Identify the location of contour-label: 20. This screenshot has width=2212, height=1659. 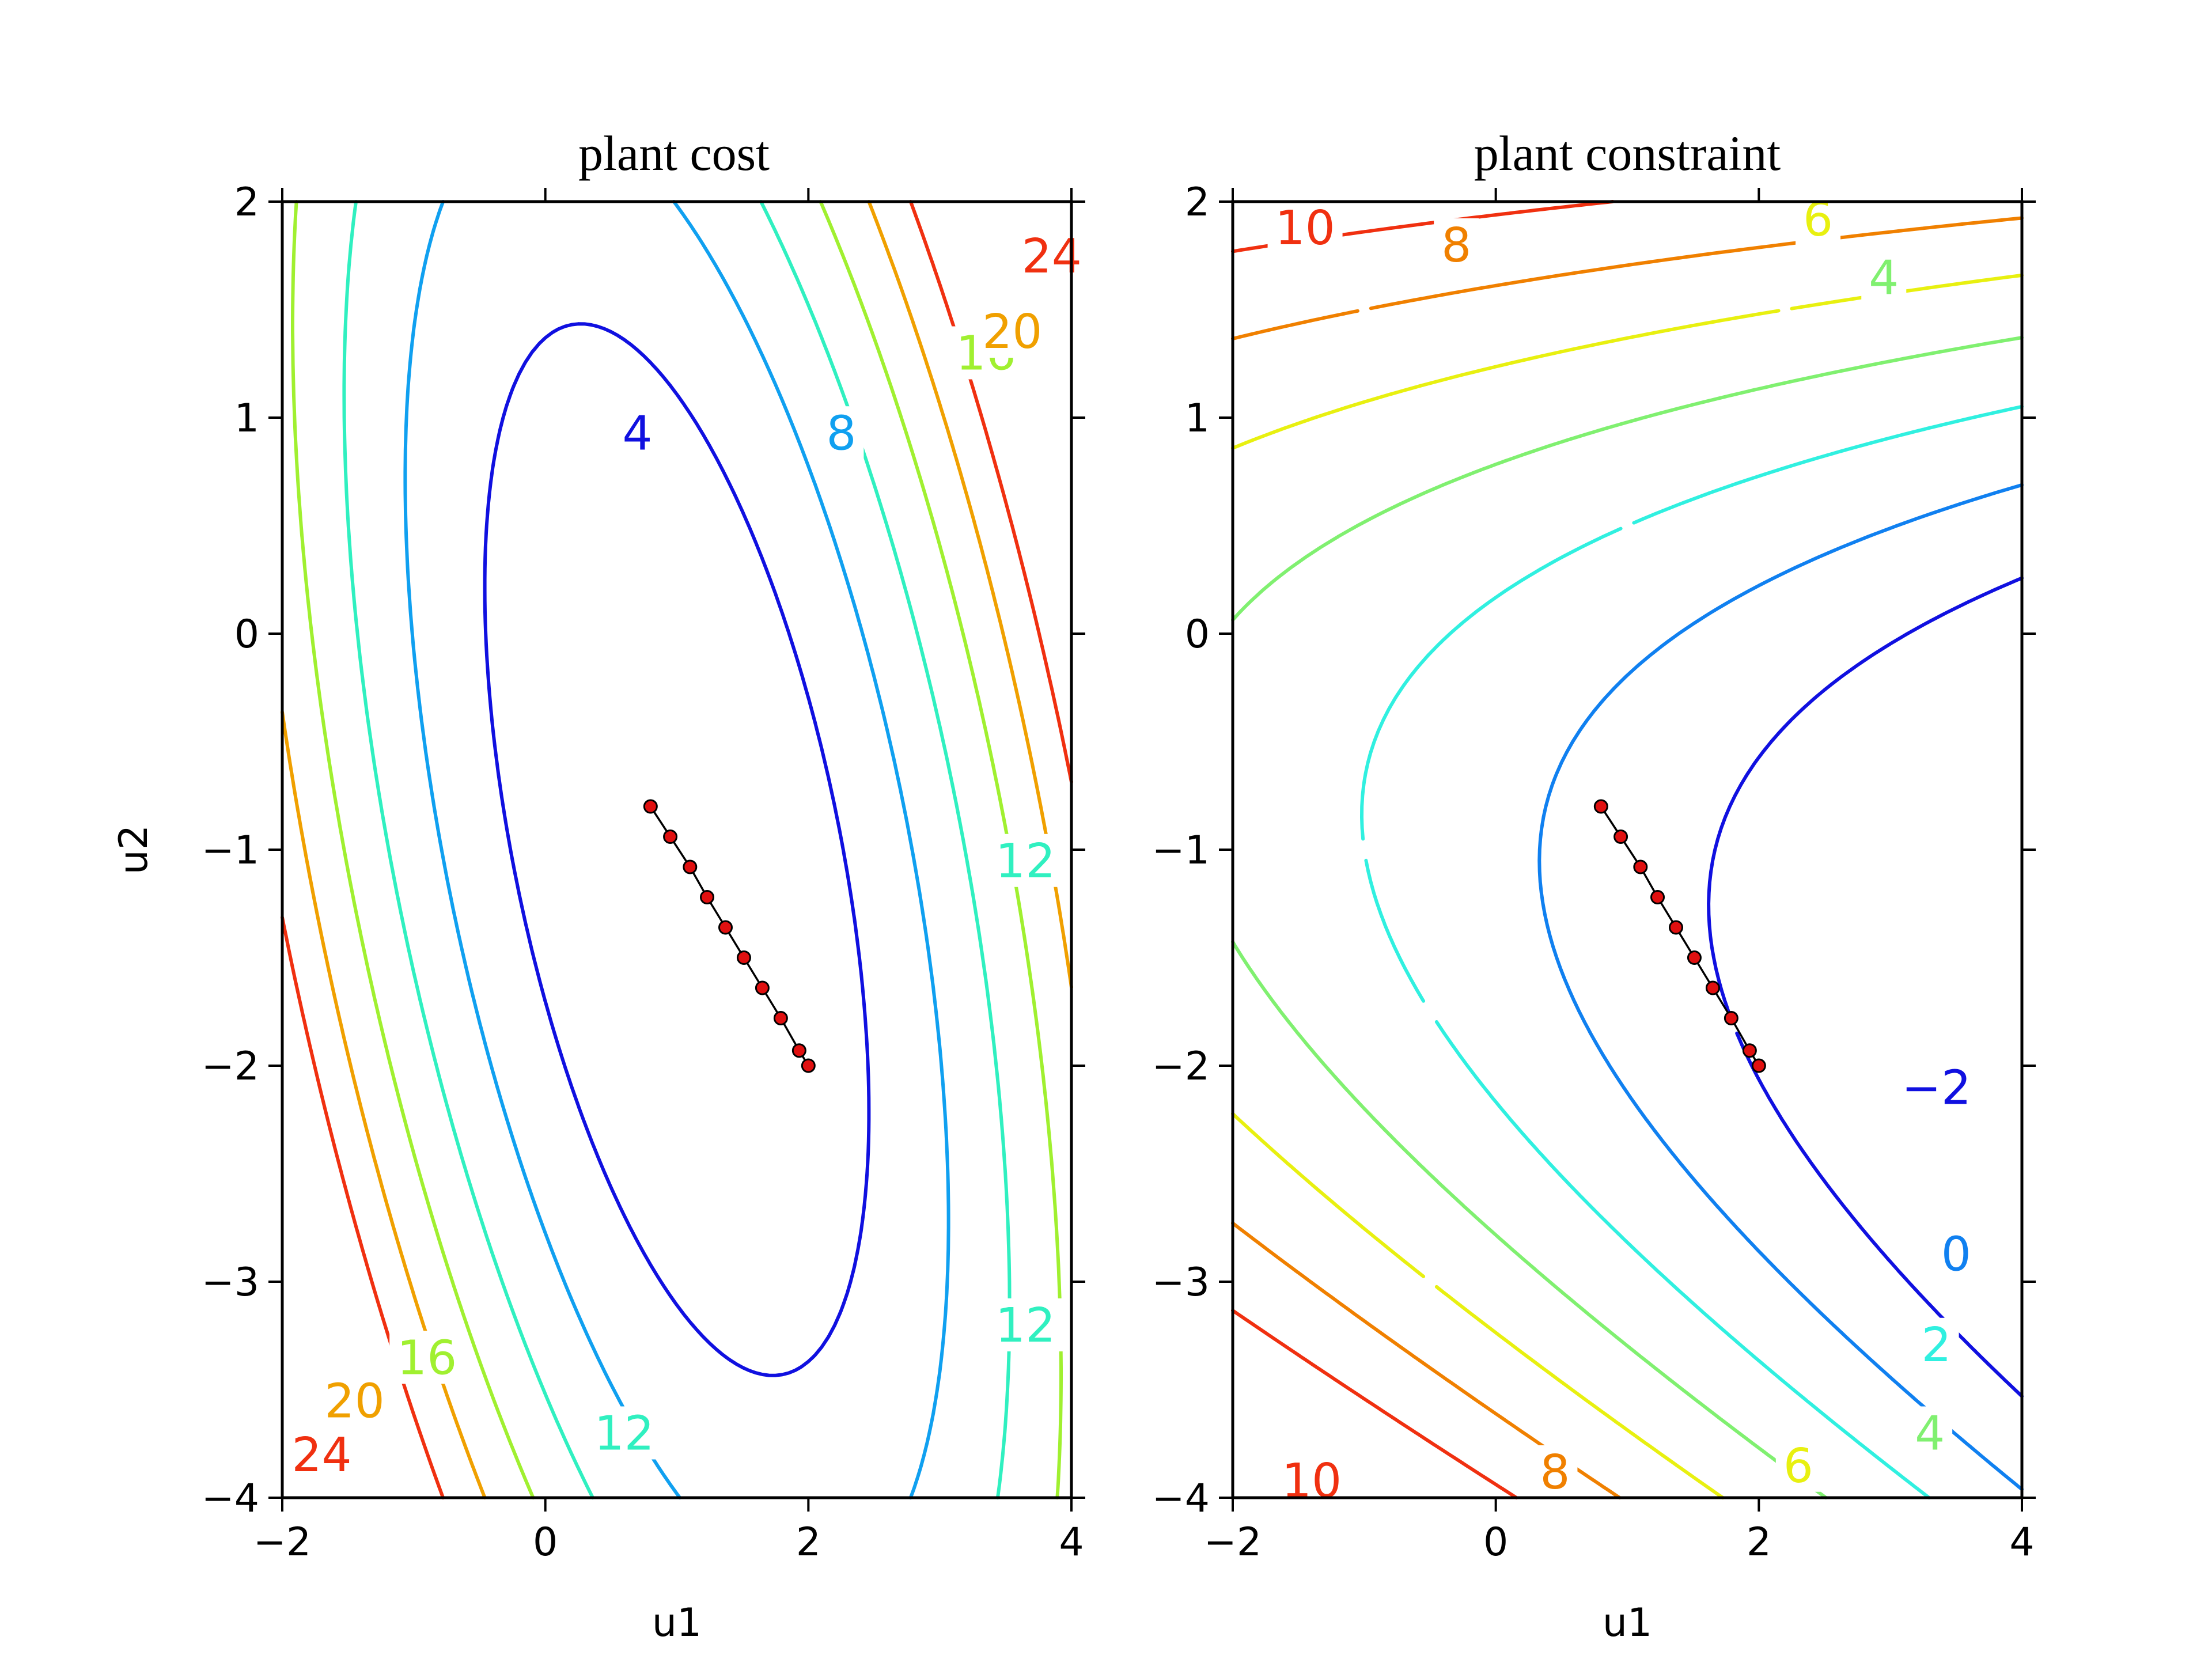
(1012, 332).